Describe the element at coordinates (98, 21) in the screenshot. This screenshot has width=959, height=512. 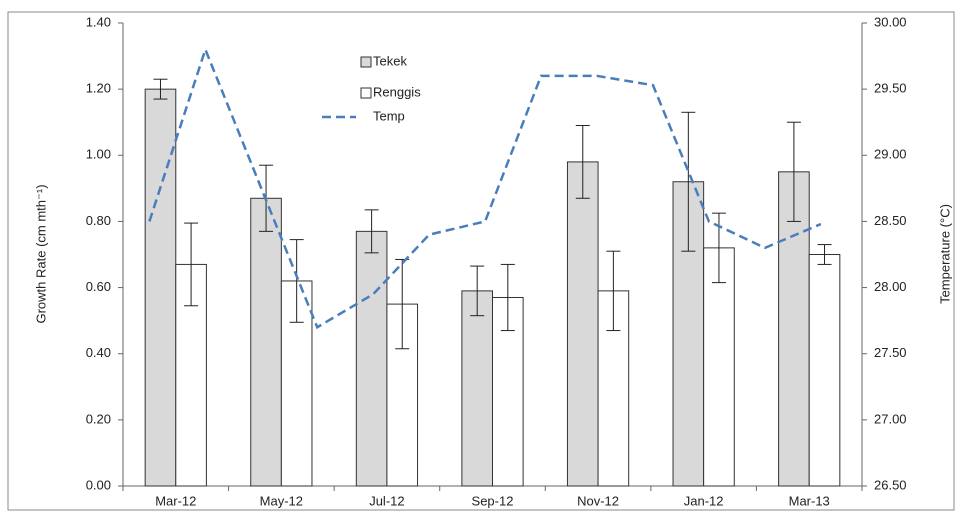
I see `y-tick-label: 1.40` at that location.